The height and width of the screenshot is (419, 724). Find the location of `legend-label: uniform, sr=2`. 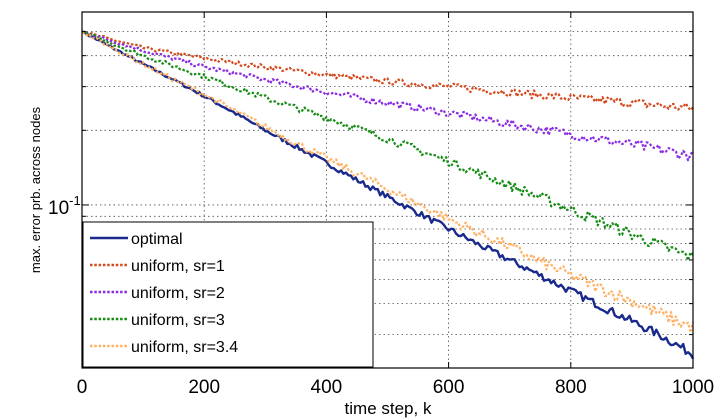

legend-label: uniform, sr=2 is located at coordinates (178, 293).